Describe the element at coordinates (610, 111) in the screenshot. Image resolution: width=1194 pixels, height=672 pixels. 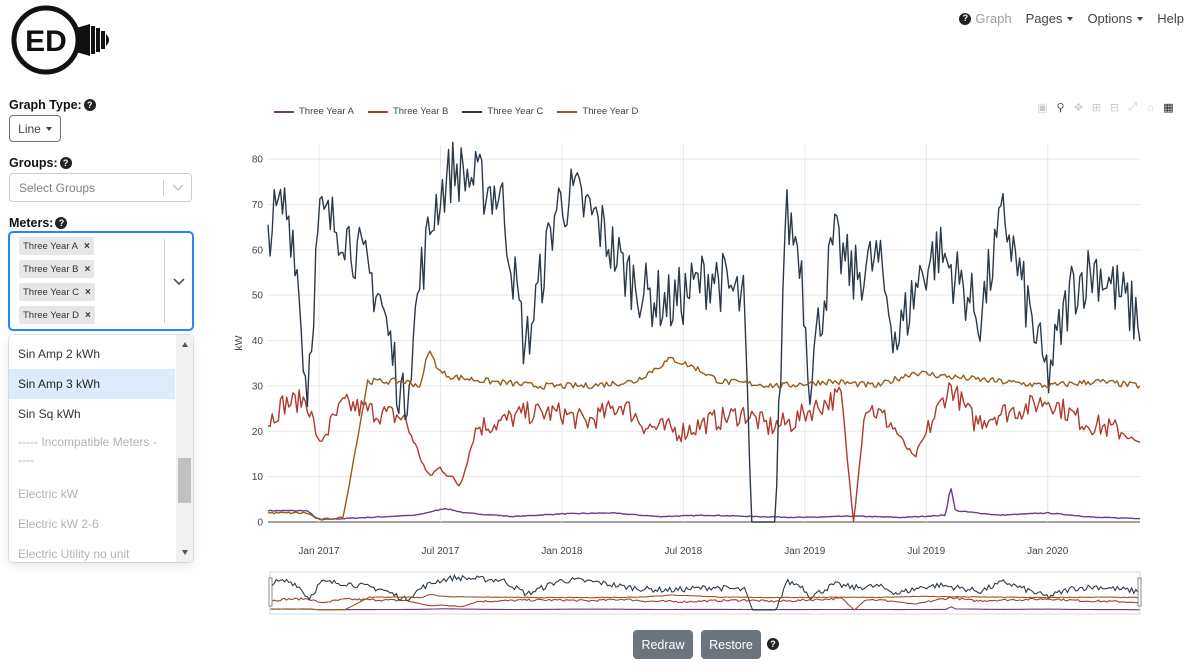
I see `legend-label: Three Year D` at that location.